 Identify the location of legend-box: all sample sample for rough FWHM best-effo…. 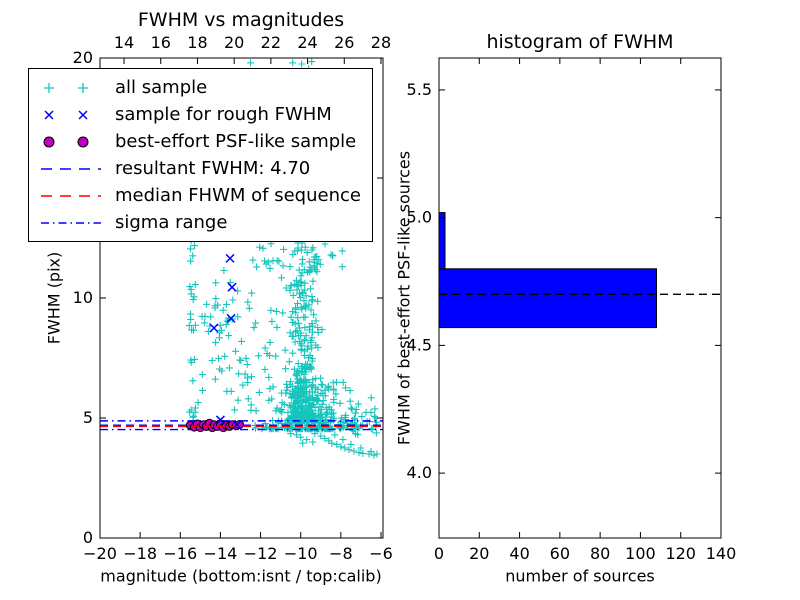
(200, 155).